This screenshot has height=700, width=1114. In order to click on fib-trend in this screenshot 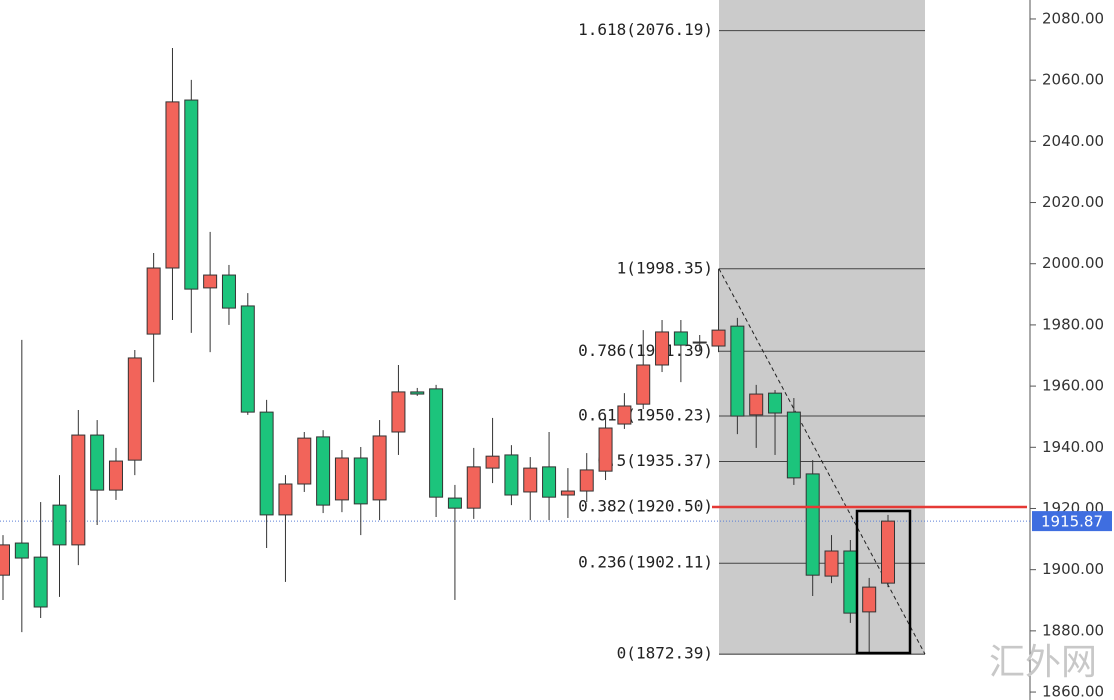, I will do `click(822, 461)`.